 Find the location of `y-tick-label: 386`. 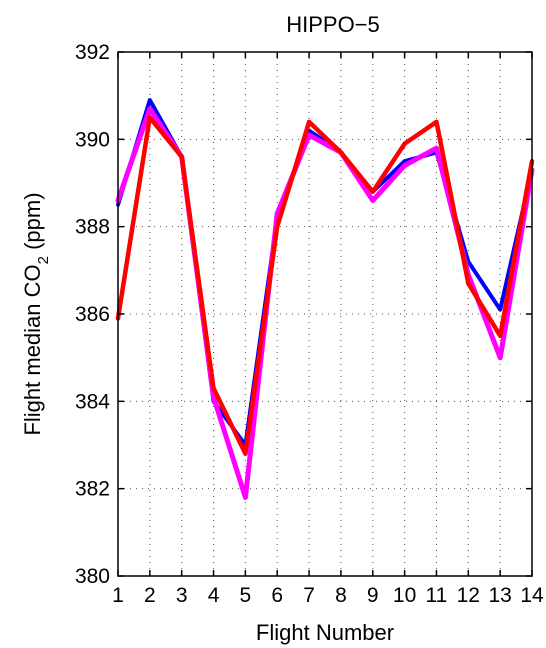

y-tick-label: 386 is located at coordinates (92, 314).